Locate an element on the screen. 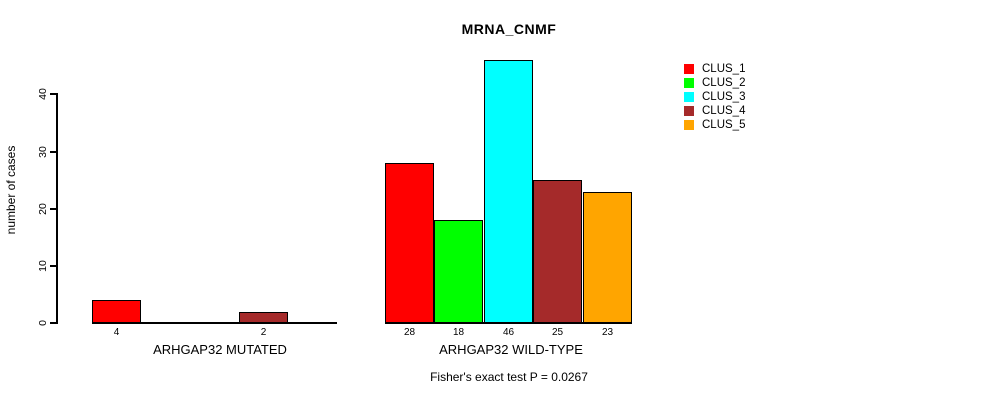  legend: CLUS_1 CLUS_2 CLUS_3 CLUS_4 CLUS_5 is located at coordinates (714, 97).